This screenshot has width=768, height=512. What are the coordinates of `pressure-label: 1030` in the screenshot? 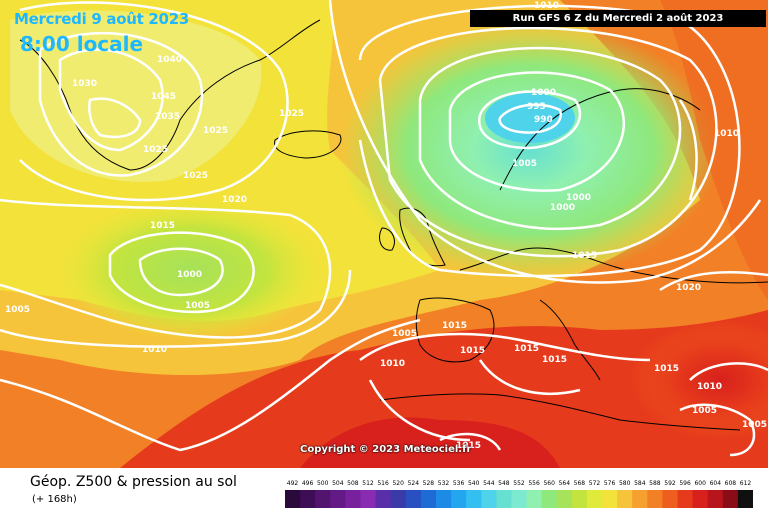 It's located at (84, 84).